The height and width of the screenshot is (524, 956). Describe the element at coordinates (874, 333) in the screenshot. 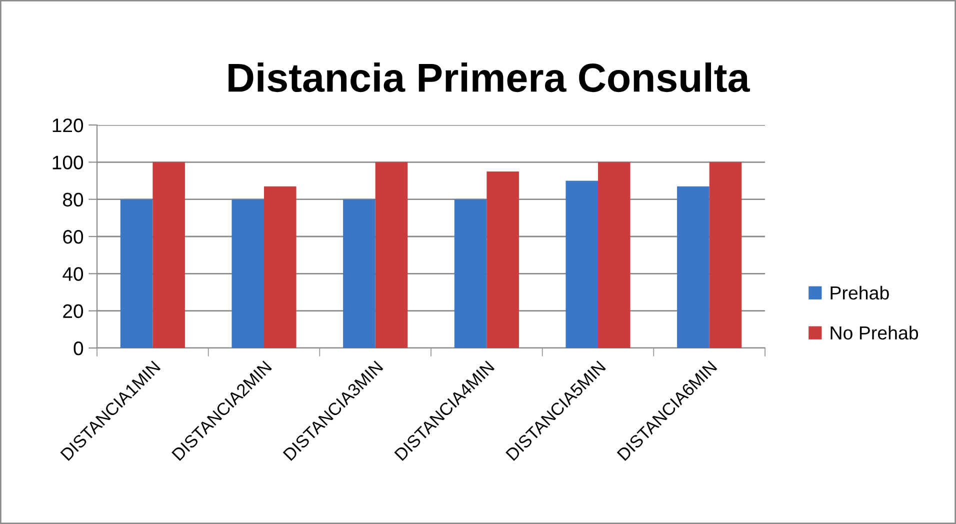

I see `legend-label: No Prehab` at that location.